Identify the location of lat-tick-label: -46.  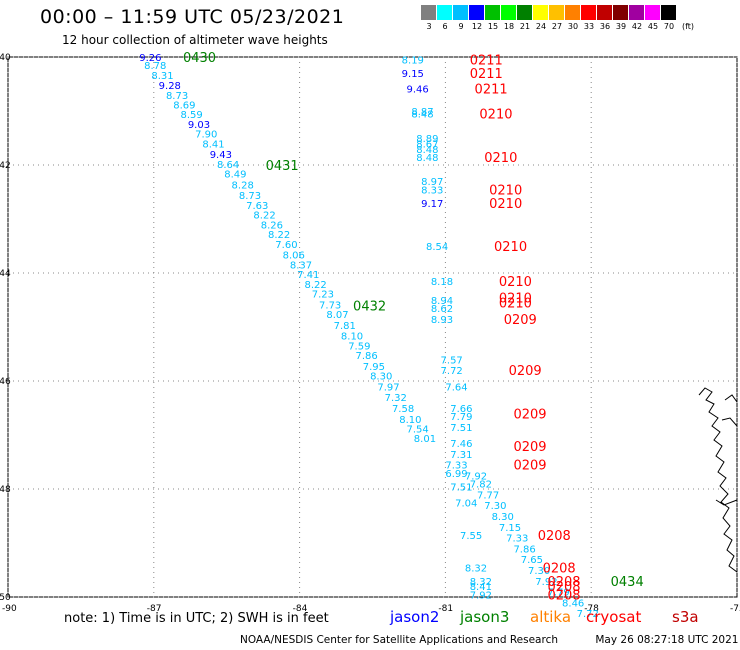
(5, 382).